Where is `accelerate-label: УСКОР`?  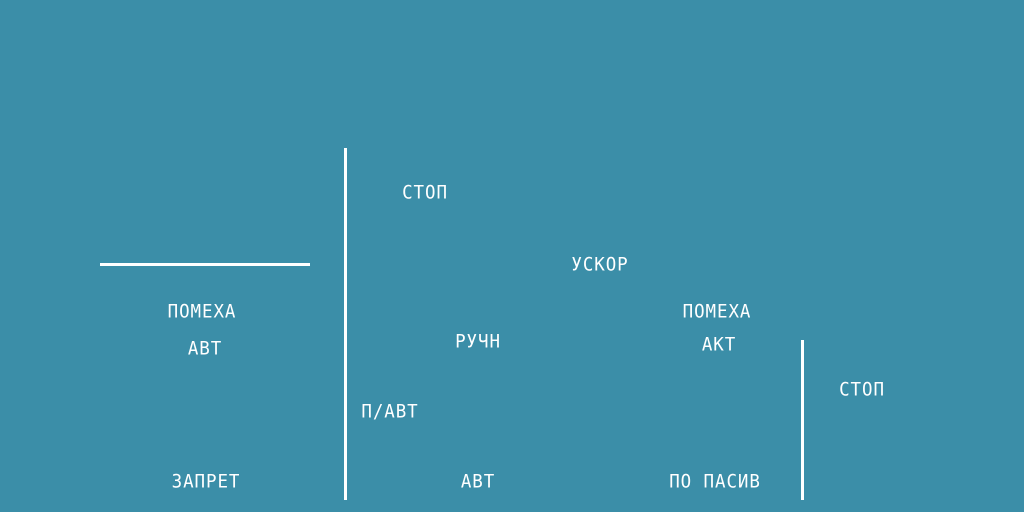 accelerate-label: УСКОР is located at coordinates (600, 264).